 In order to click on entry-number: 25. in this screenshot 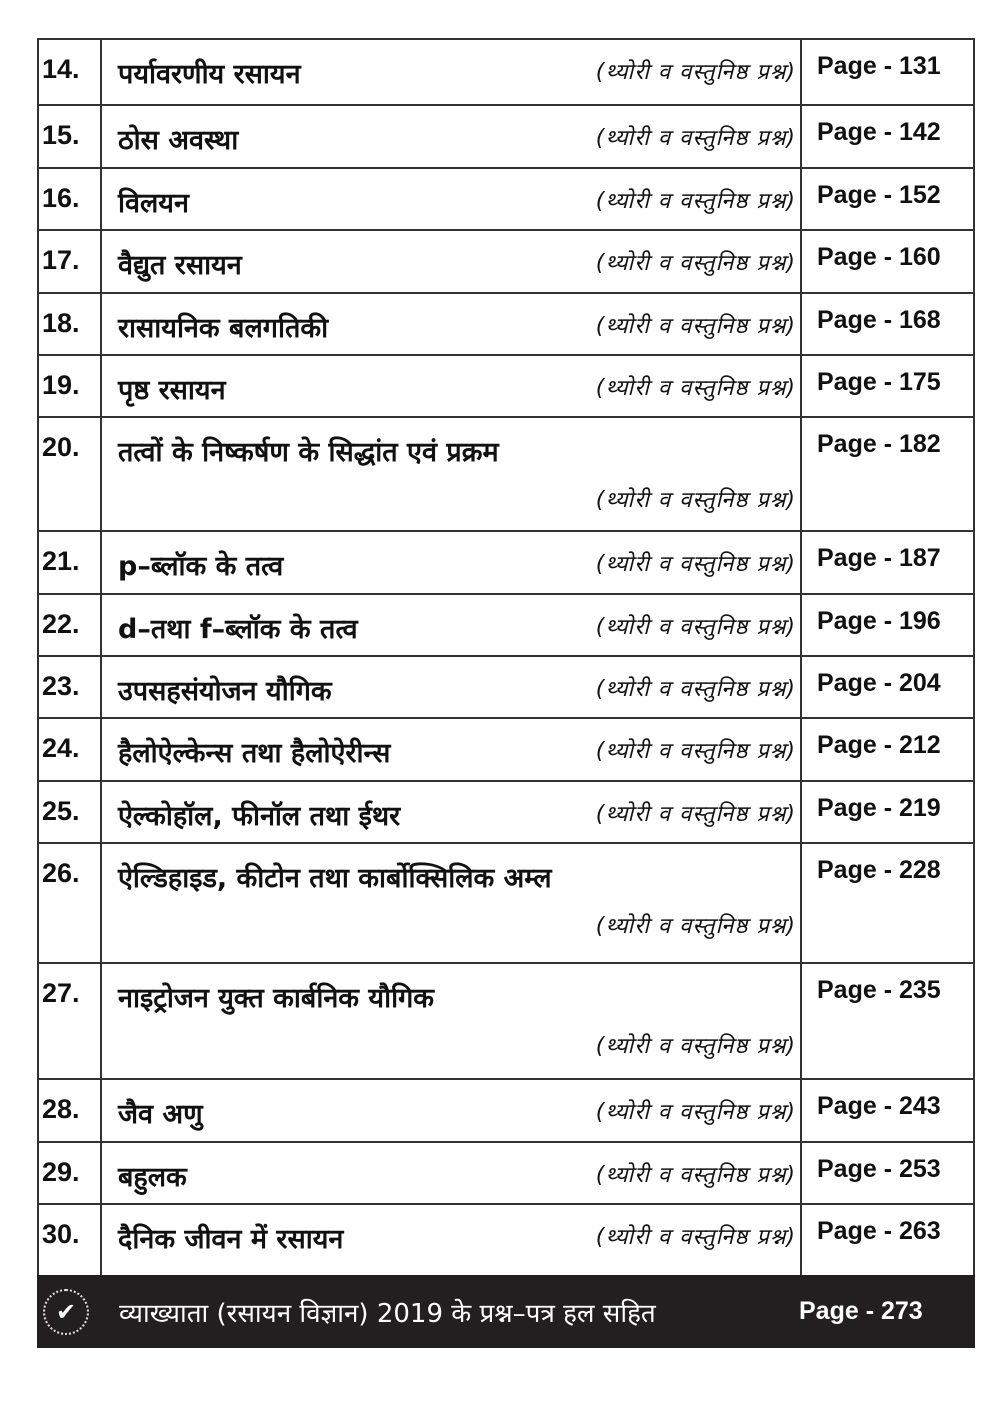, I will do `click(70, 812)`.